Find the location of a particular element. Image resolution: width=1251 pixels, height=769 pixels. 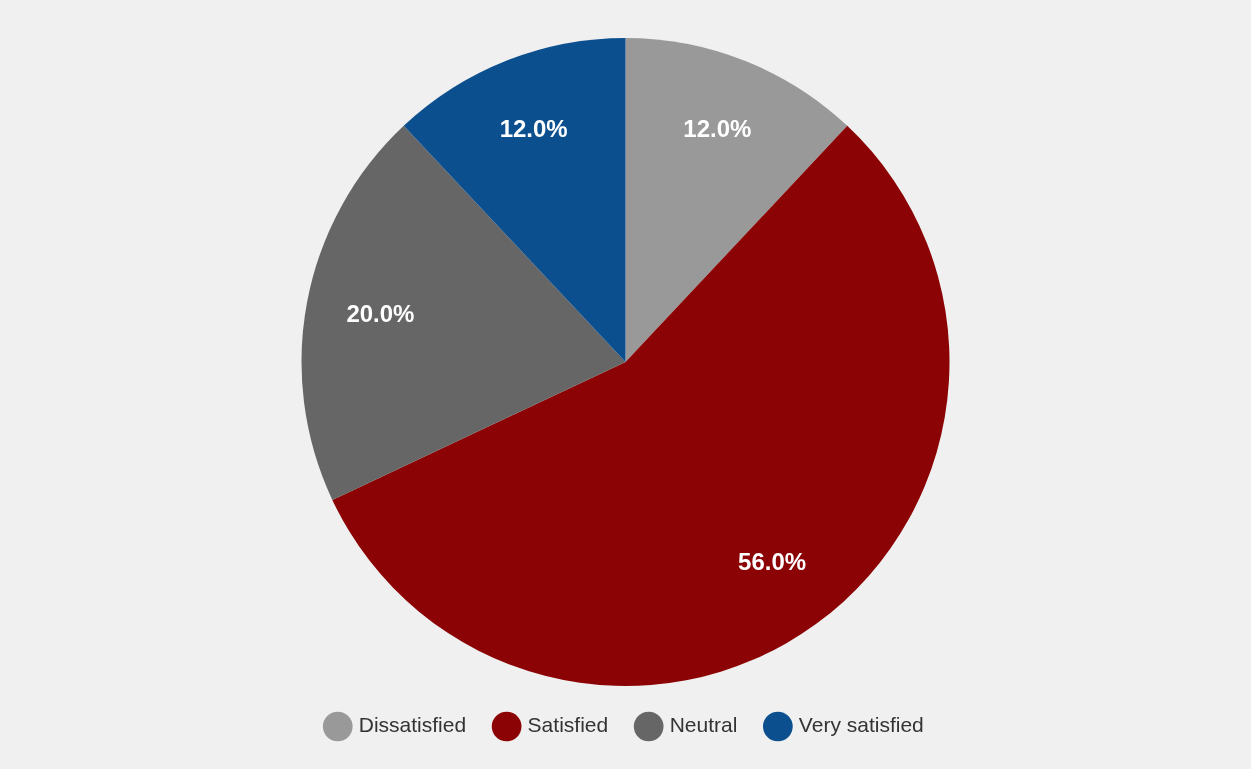

legend-label: Neutral is located at coordinates (703, 725).